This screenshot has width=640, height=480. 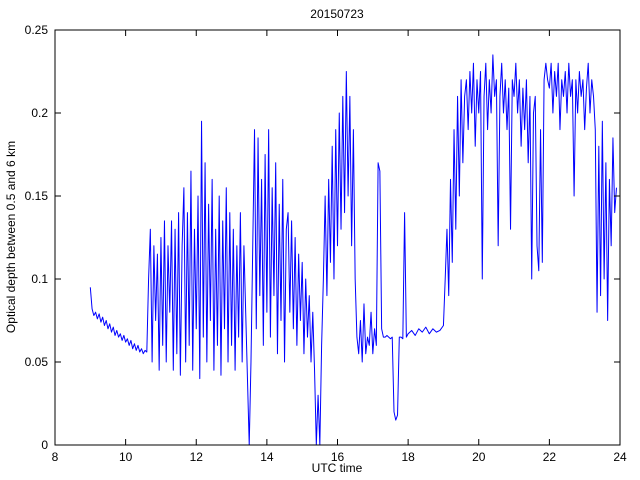 I want to click on x-tick-label: 10, so click(x=126, y=457).